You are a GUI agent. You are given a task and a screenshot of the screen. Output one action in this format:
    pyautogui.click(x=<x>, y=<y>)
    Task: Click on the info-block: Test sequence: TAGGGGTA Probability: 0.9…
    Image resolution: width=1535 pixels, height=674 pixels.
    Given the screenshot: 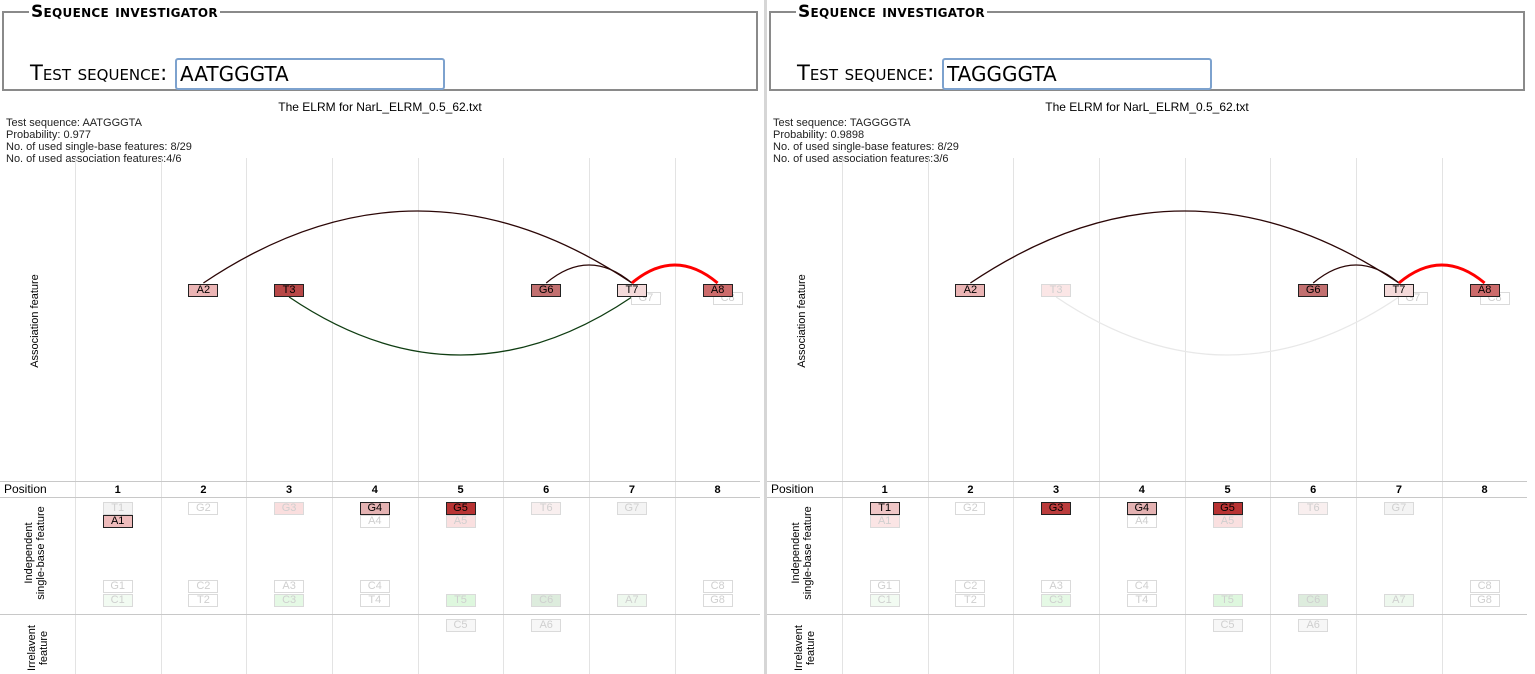 What is the action you would take?
    pyautogui.click(x=866, y=141)
    